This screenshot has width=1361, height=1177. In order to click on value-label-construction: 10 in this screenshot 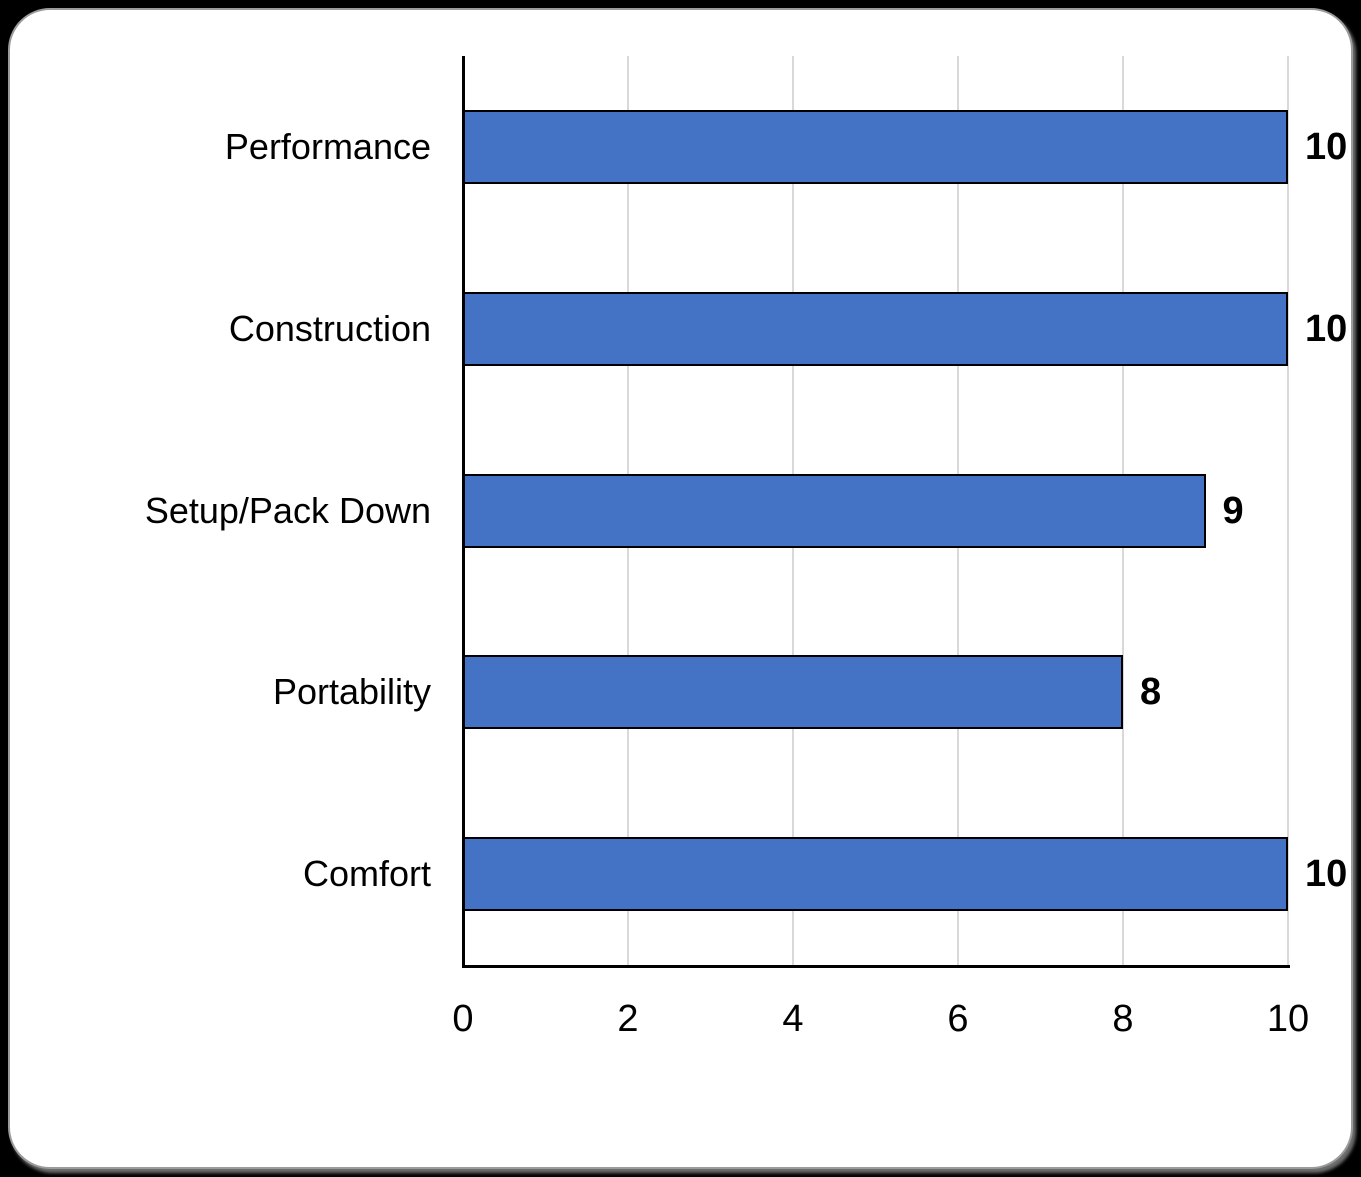, I will do `click(1326, 328)`.